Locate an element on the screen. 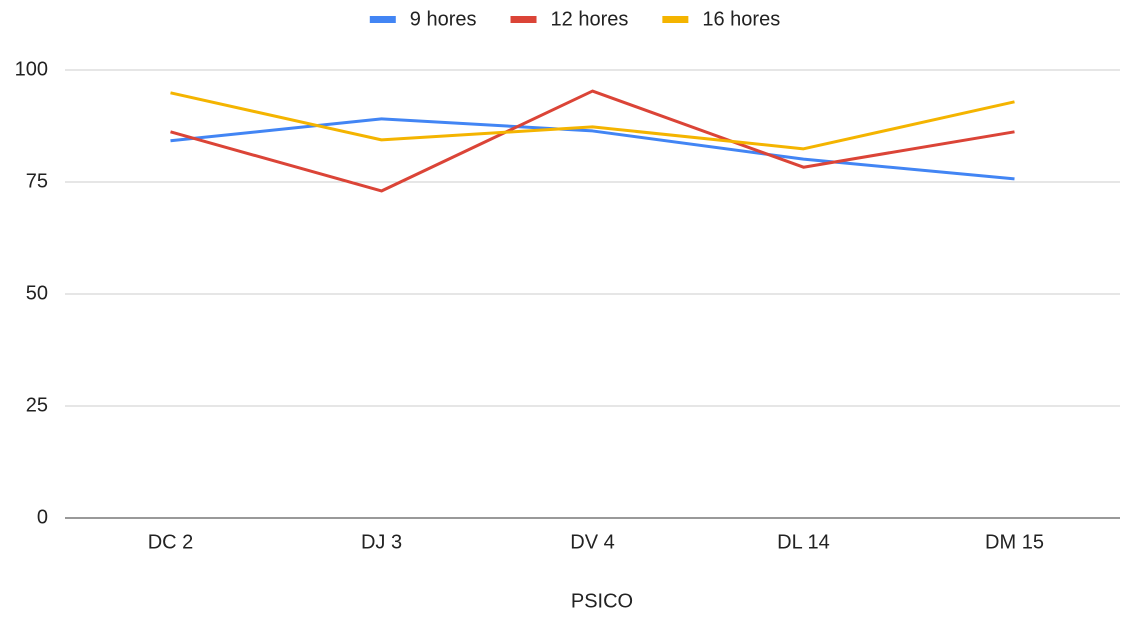 The image size is (1133, 617). legend-label: 12 hores is located at coordinates (590, 19).